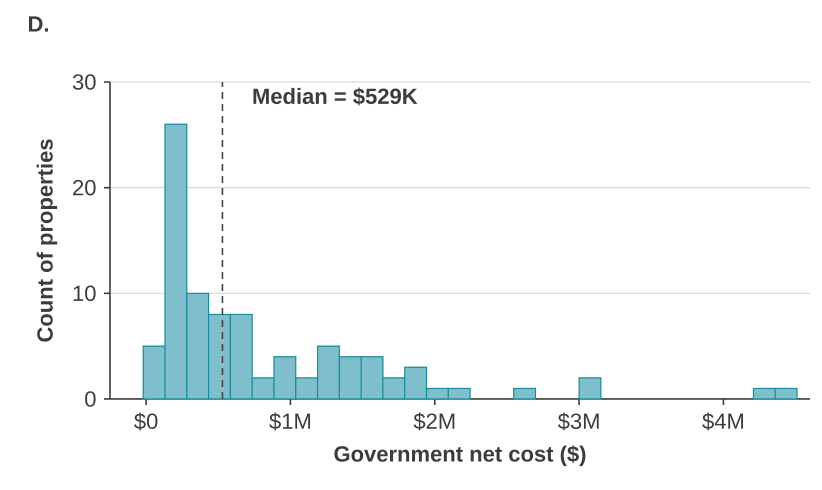  Describe the element at coordinates (90, 399) in the screenshot. I see `y-tick-label: 0` at that location.